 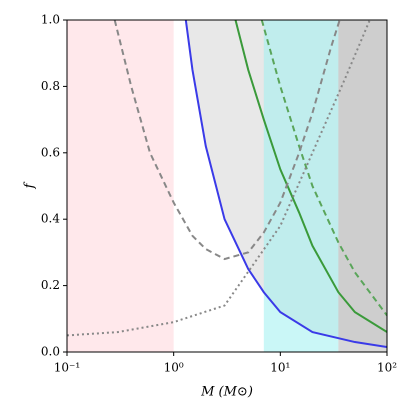 What do you see at coordinates (174, 368) in the screenshot?
I see `x-tick-label: 10⁰` at bounding box center [174, 368].